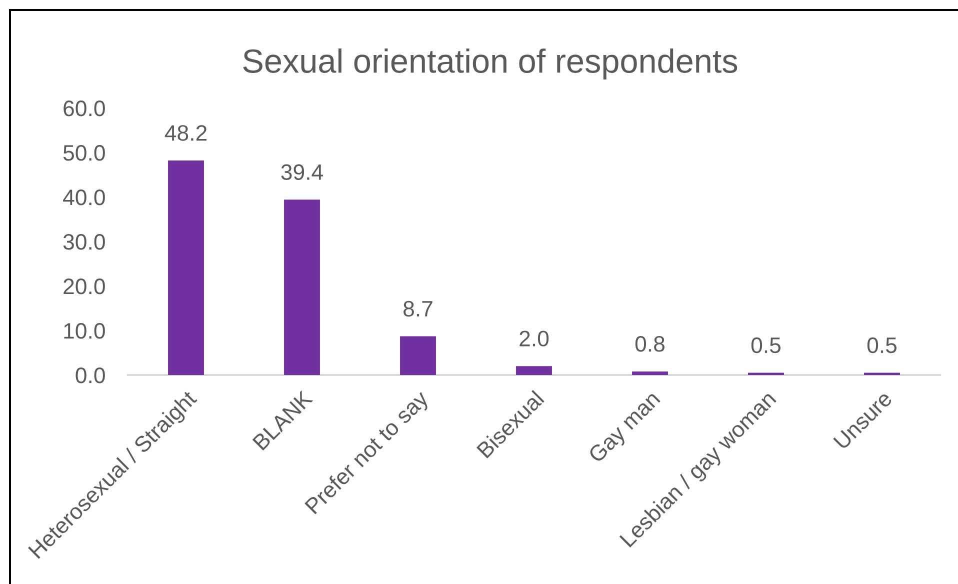 The width and height of the screenshot is (958, 584). What do you see at coordinates (625, 428) in the screenshot?
I see `x-tick-label: Gay man` at bounding box center [625, 428].